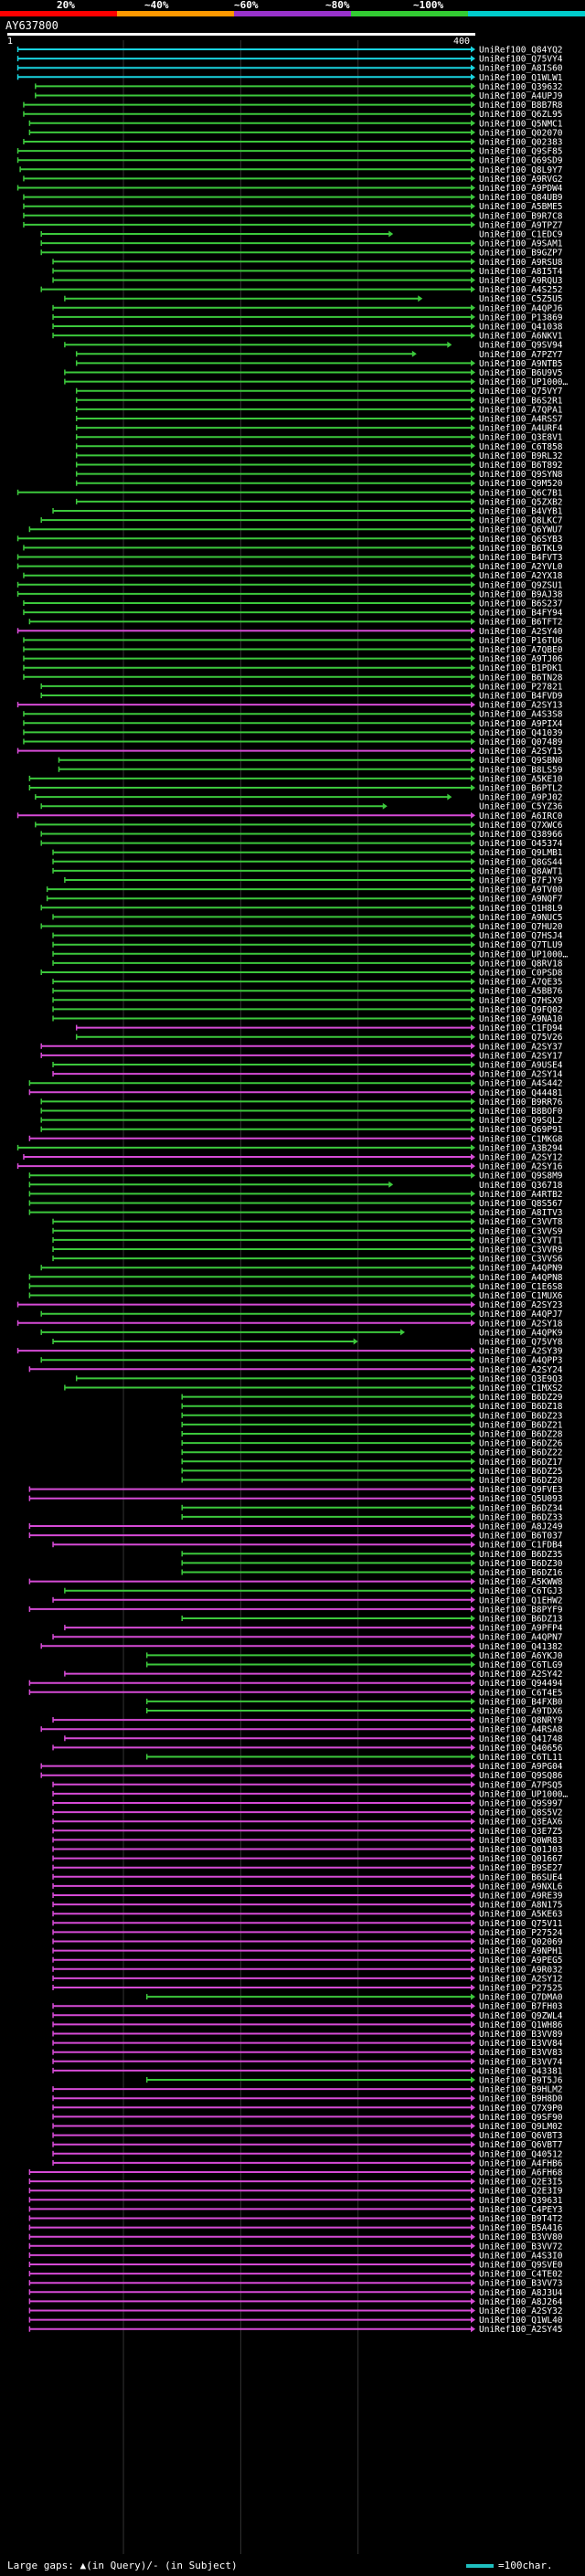 This screenshot has height=2576, width=585. What do you see at coordinates (296, 2228) in the screenshot?
I see `hit-row: UniRef100_B5A416` at bounding box center [296, 2228].